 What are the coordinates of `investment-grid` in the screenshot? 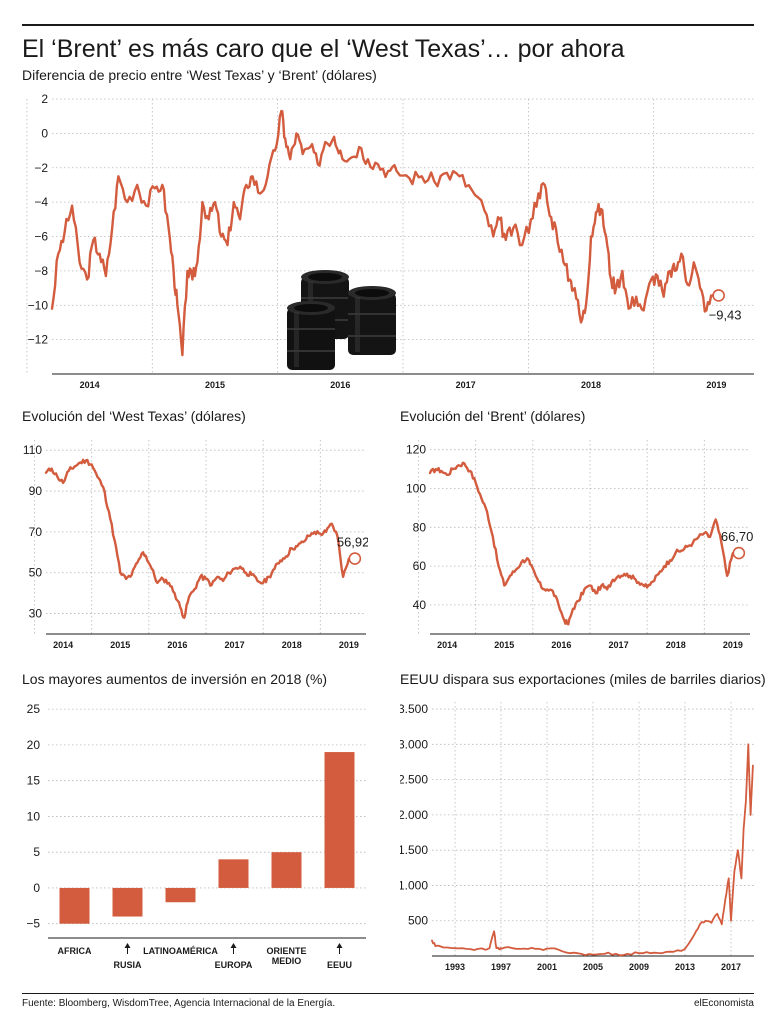 It's located at (207, 823).